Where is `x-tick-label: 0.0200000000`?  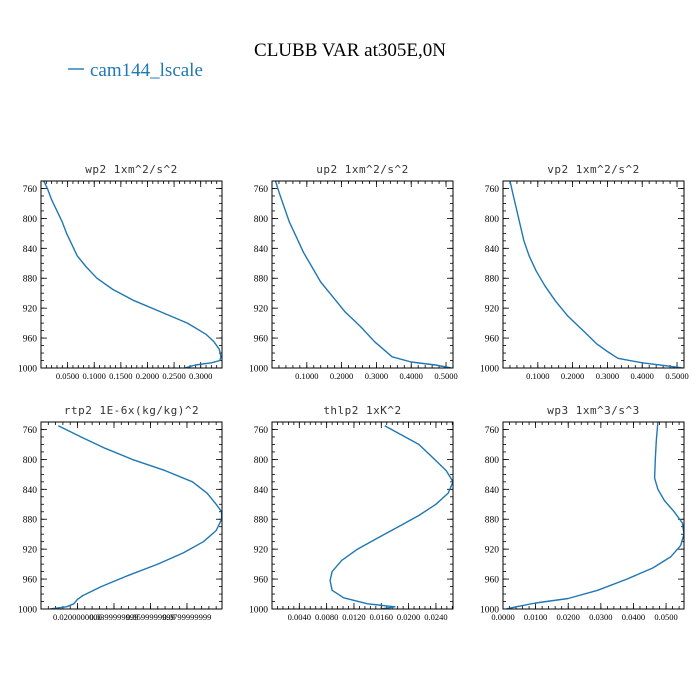
x-tick-label: 0.0200000000 is located at coordinates (77, 617).